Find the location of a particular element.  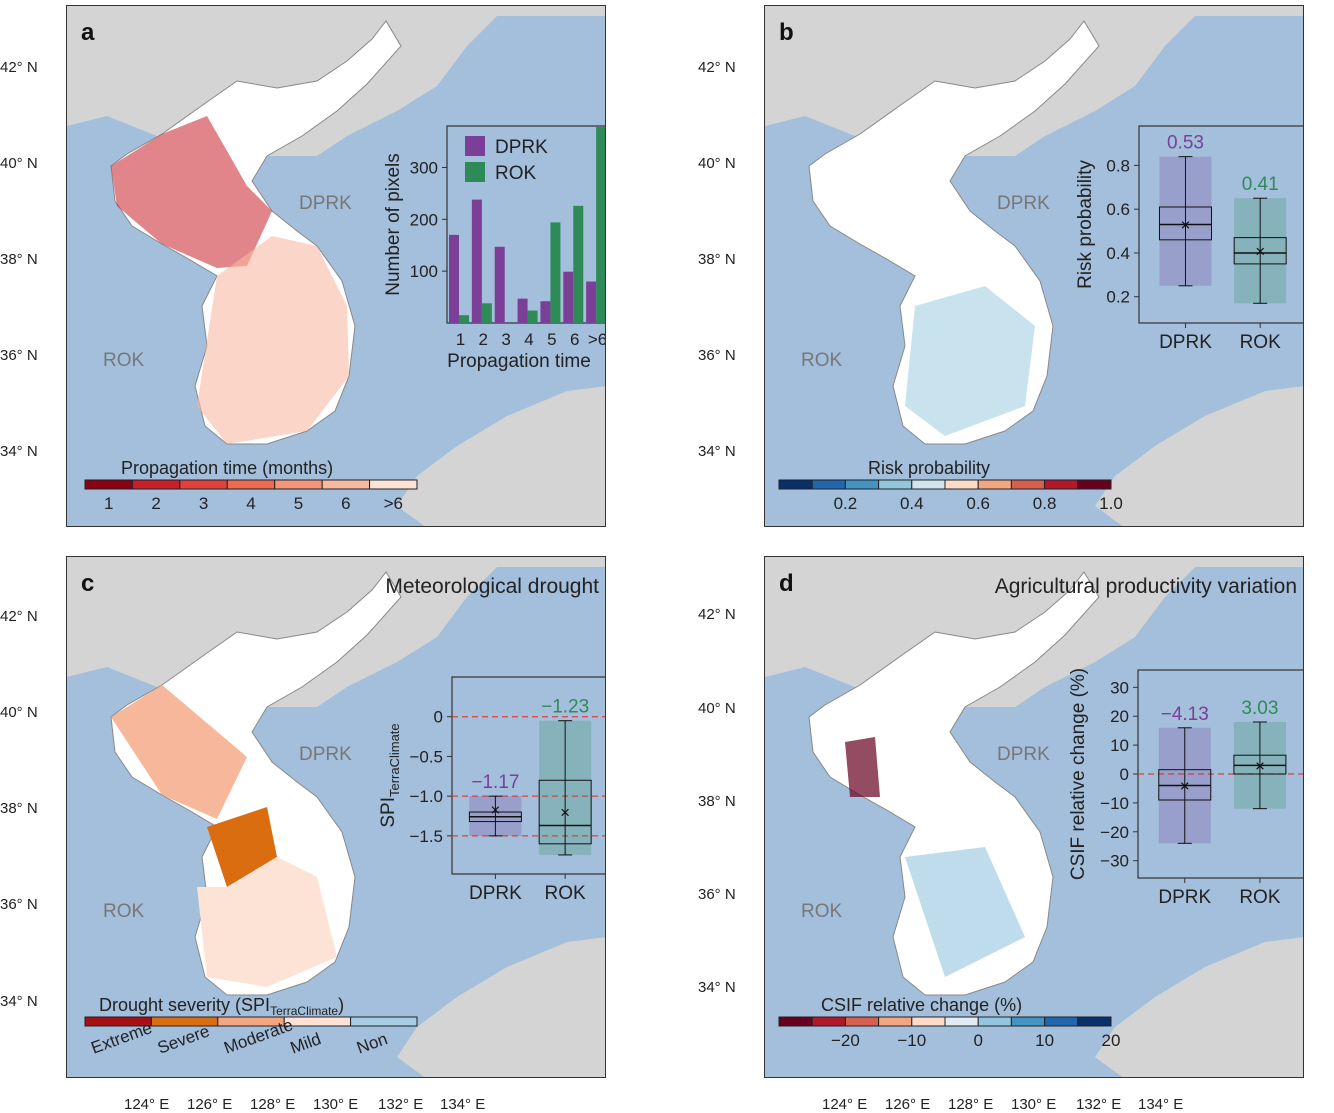

y-tick-label: −0.5 is located at coordinates (426, 756).